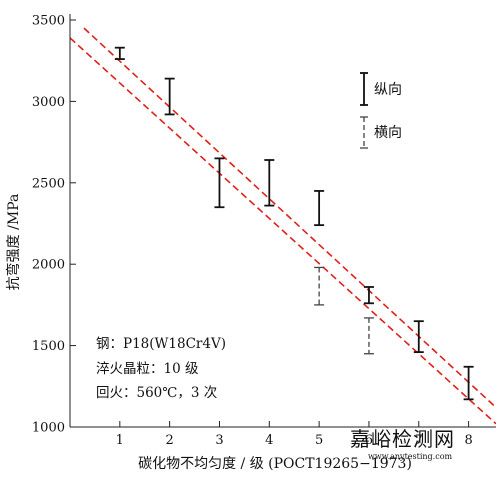 The width and height of the screenshot is (500, 477). Describe the element at coordinates (170, 440) in the screenshot. I see `x-tick-label: 2` at that location.